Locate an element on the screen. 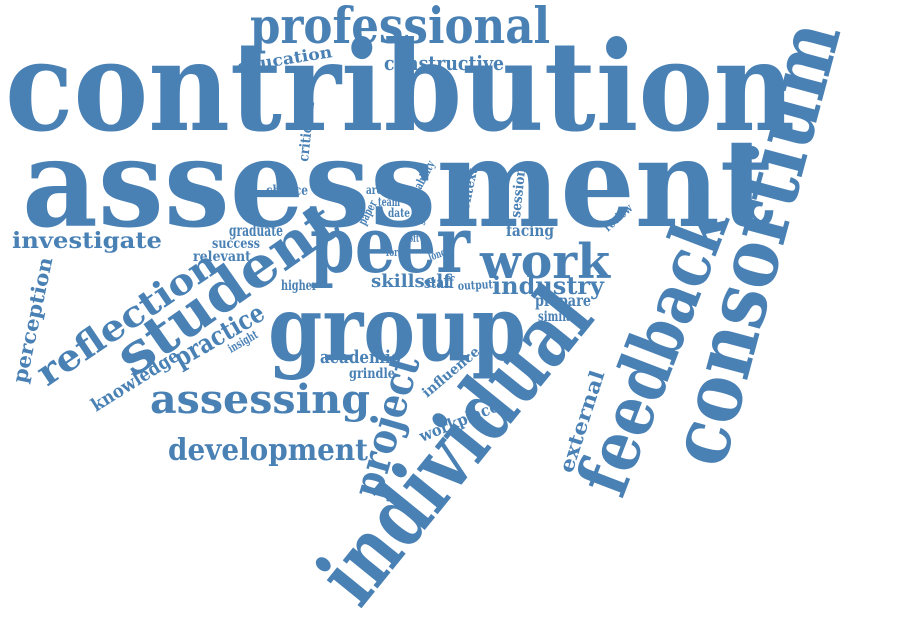 The image size is (900, 625). word-area: area is located at coordinates (377, 190).